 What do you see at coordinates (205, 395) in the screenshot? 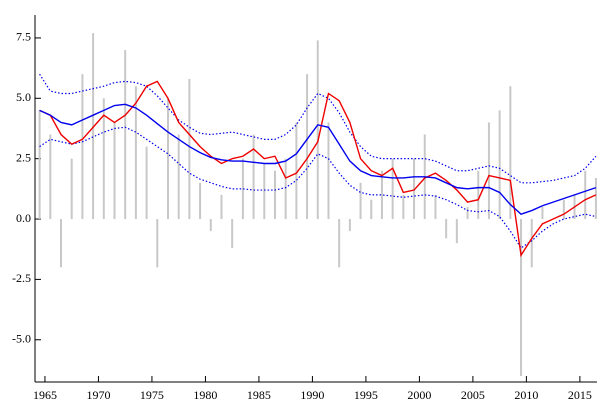
I see `x-tick-label: 1980` at bounding box center [205, 395].